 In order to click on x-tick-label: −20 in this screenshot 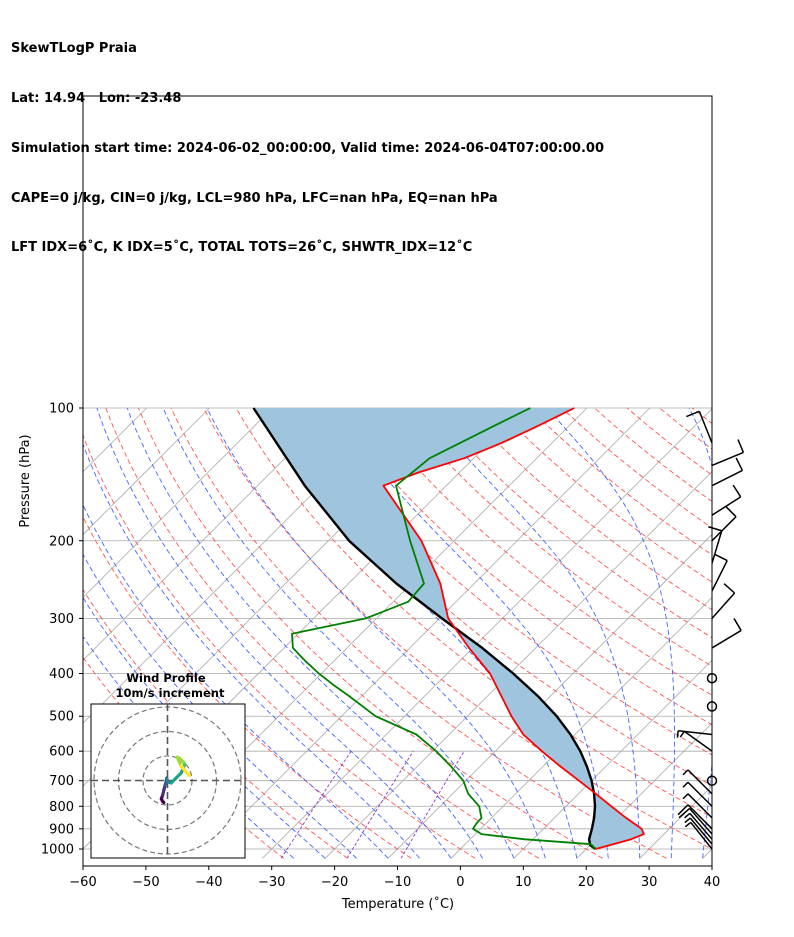, I will do `click(334, 882)`.